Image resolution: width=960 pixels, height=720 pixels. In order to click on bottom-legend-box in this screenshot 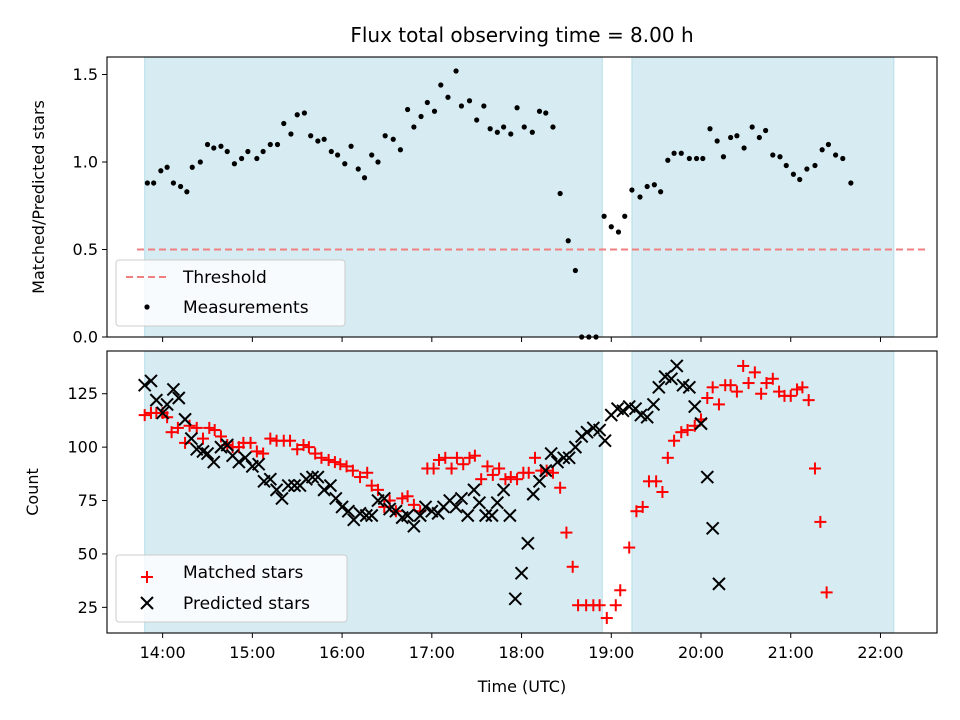, I will do `click(231, 588)`.